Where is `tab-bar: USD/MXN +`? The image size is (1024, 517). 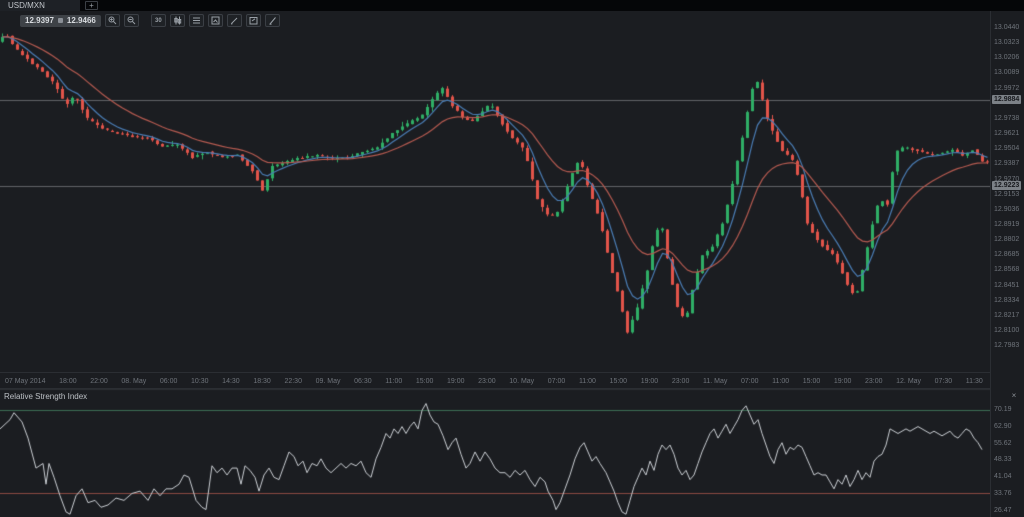 tab-bar: USD/MXN + is located at coordinates (512, 5).